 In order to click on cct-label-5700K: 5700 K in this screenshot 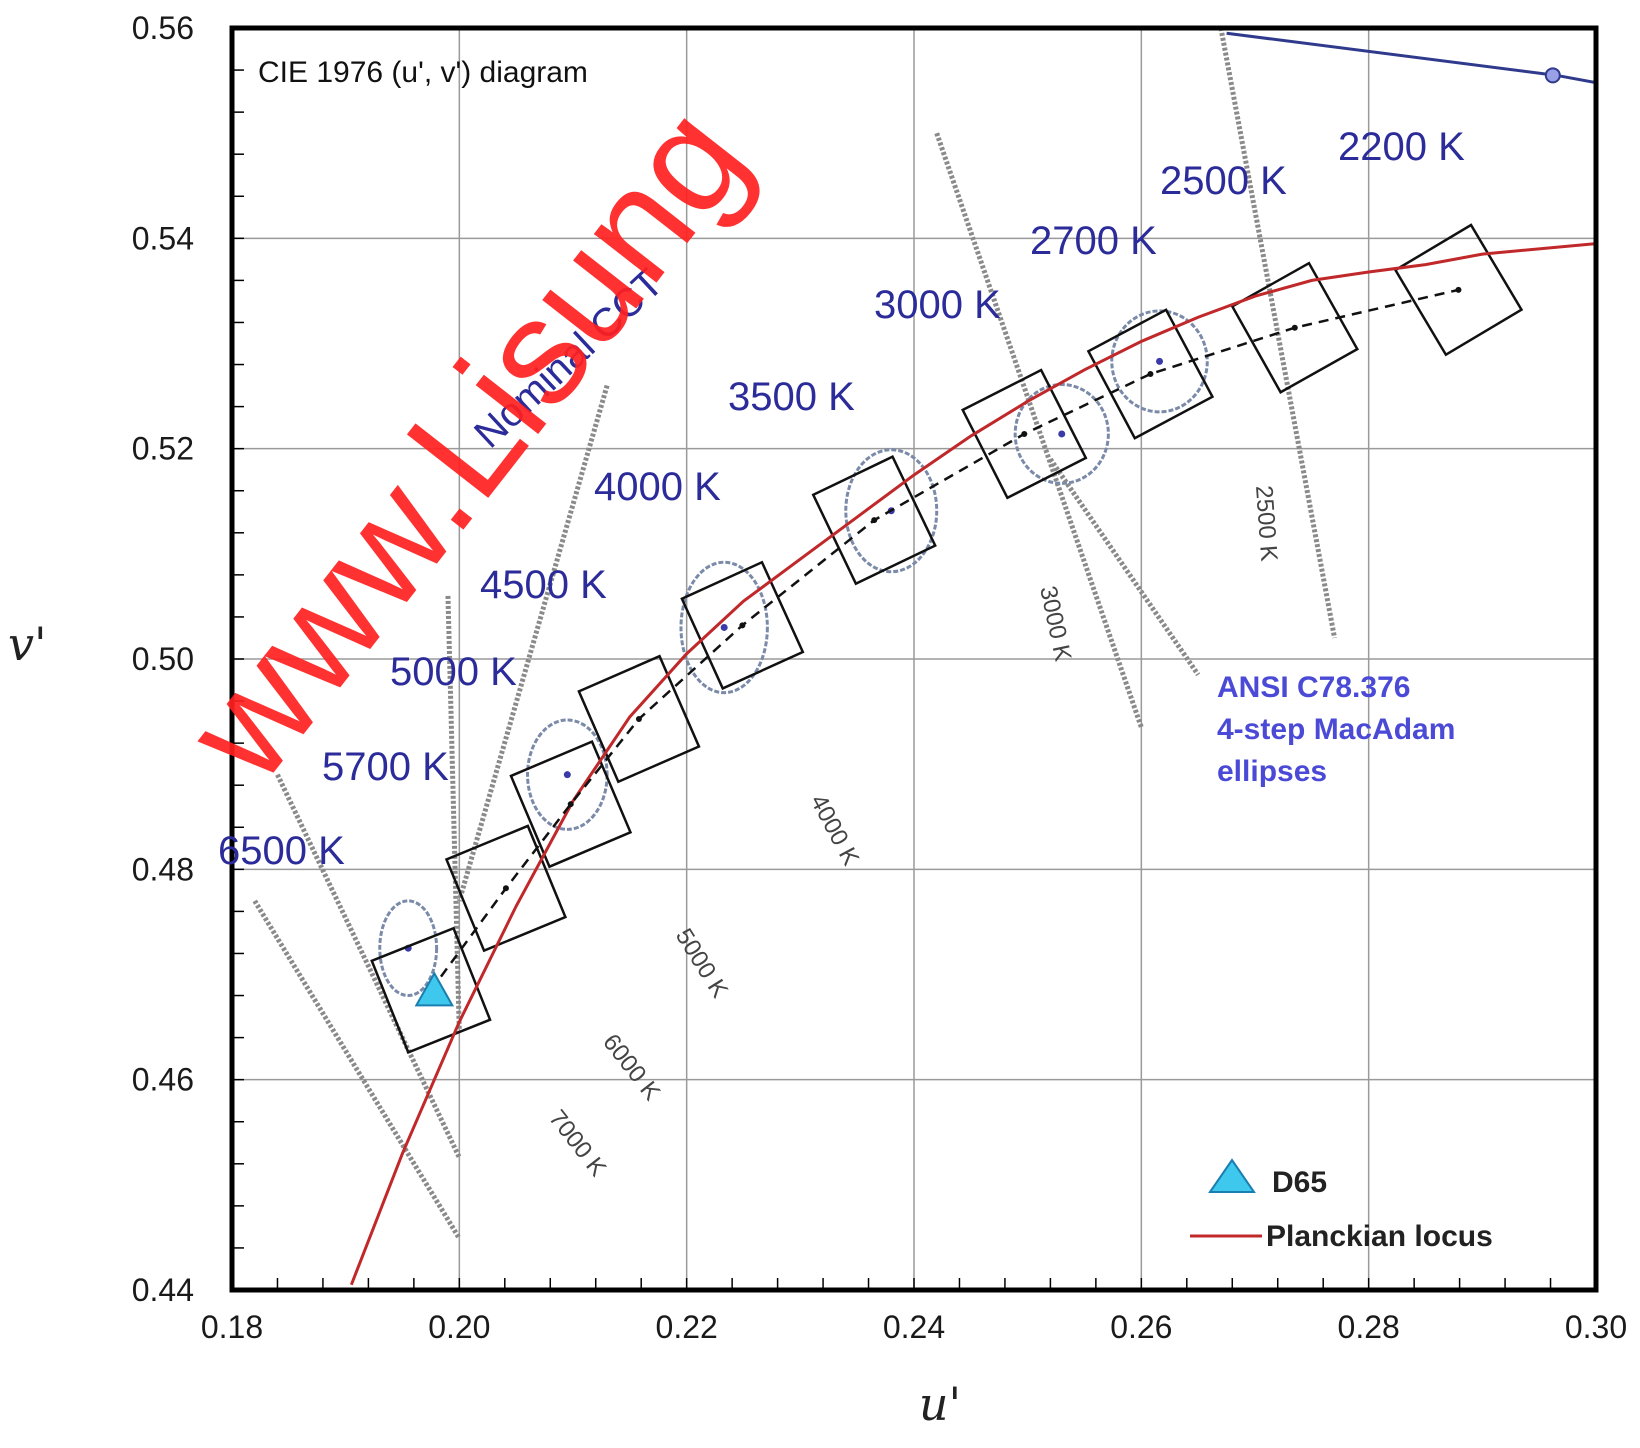, I will do `click(385, 767)`.